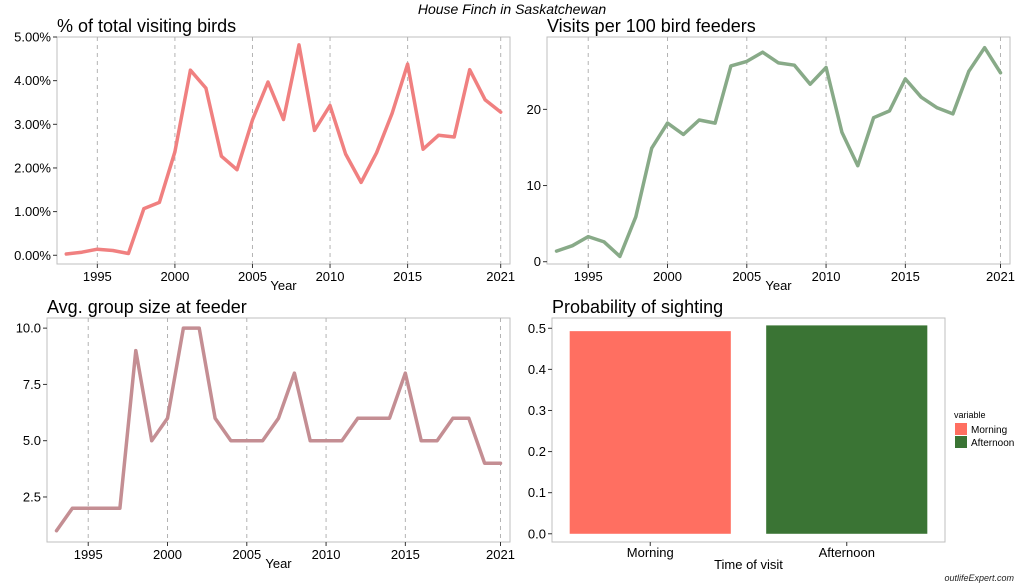 Image resolution: width=1024 pixels, height=585 pixels. I want to click on y-tick-label: 2.00%, so click(32, 167).